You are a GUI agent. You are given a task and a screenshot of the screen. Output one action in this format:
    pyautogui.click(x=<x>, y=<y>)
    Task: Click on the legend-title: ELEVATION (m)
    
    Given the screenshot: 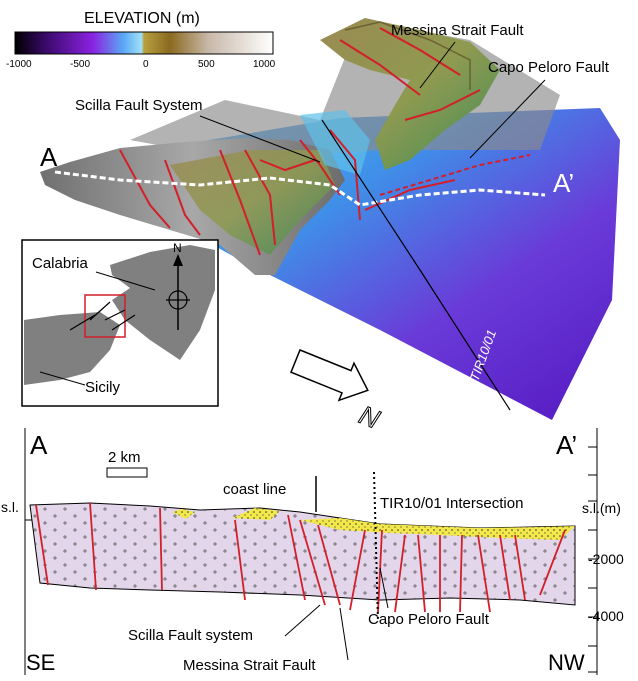 What is the action you would take?
    pyautogui.click(x=142, y=18)
    